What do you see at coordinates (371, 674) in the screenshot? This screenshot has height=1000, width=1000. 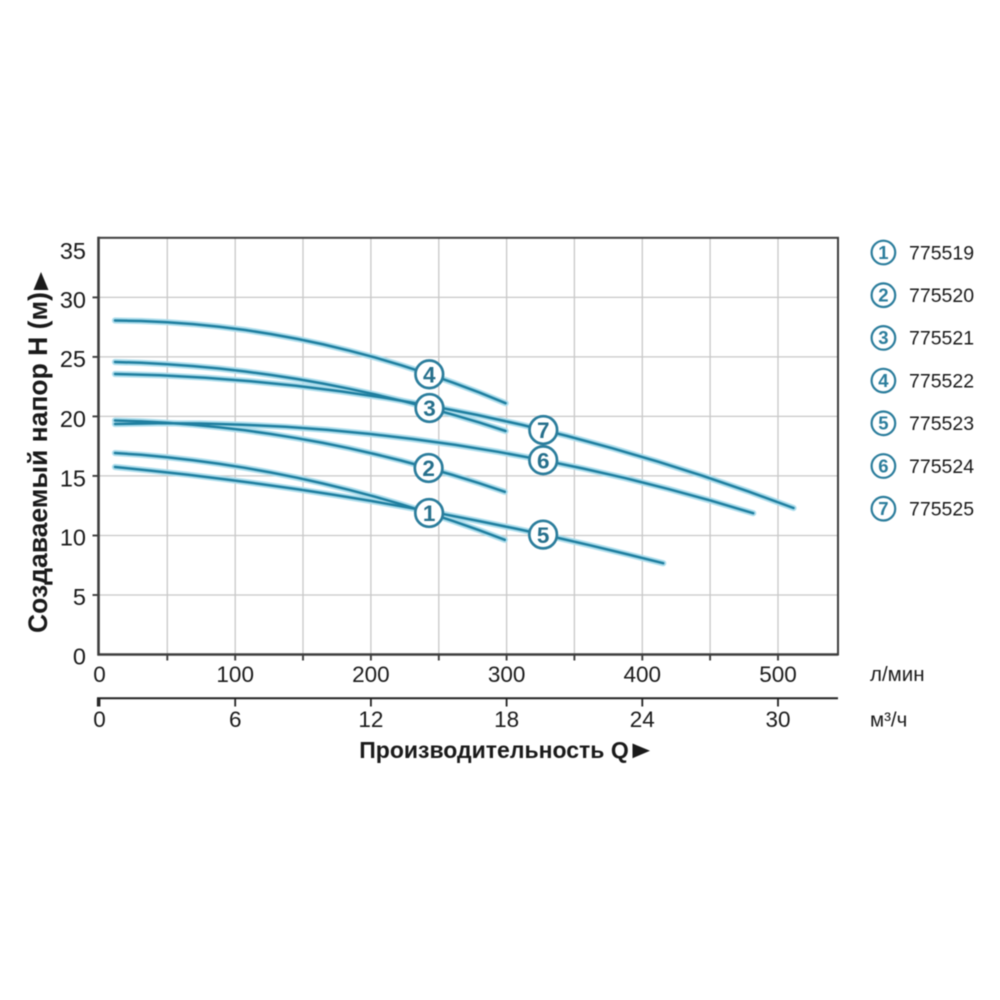 I see `svg-text: 200` at bounding box center [371, 674].